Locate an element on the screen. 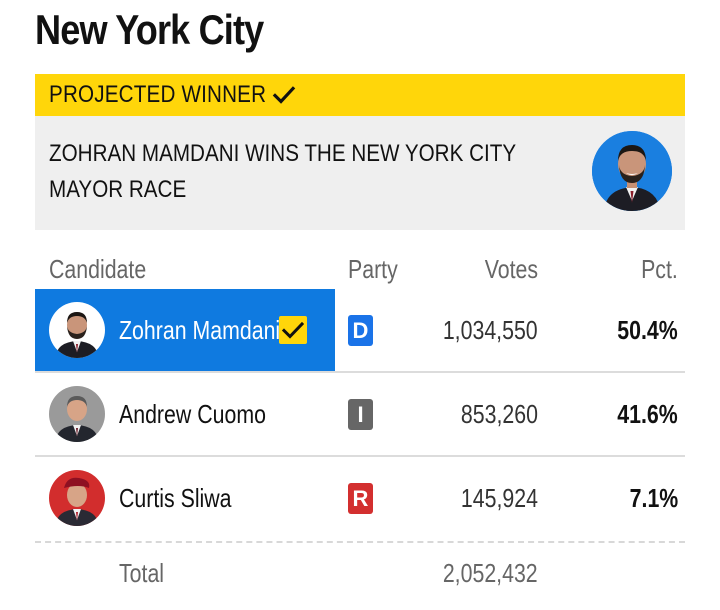  vote-percent: 50.4% is located at coordinates (647, 330).